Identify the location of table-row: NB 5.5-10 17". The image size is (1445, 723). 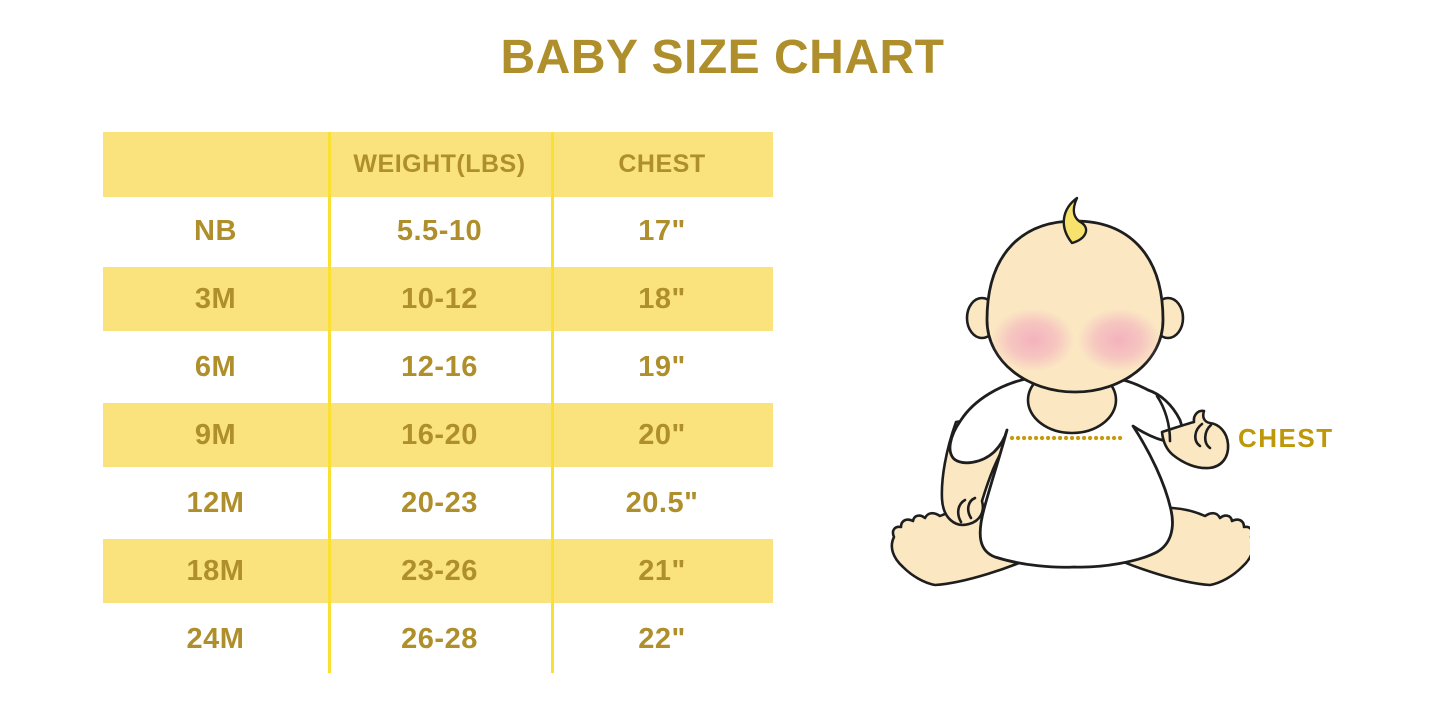
(438, 231).